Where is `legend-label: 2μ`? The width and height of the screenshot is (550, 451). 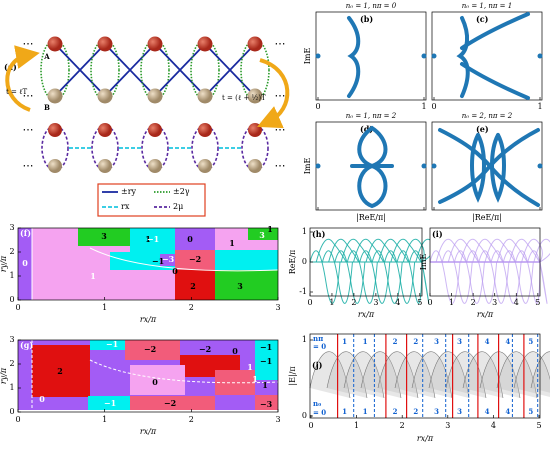 legend-label: 2μ is located at coordinates (178, 206).